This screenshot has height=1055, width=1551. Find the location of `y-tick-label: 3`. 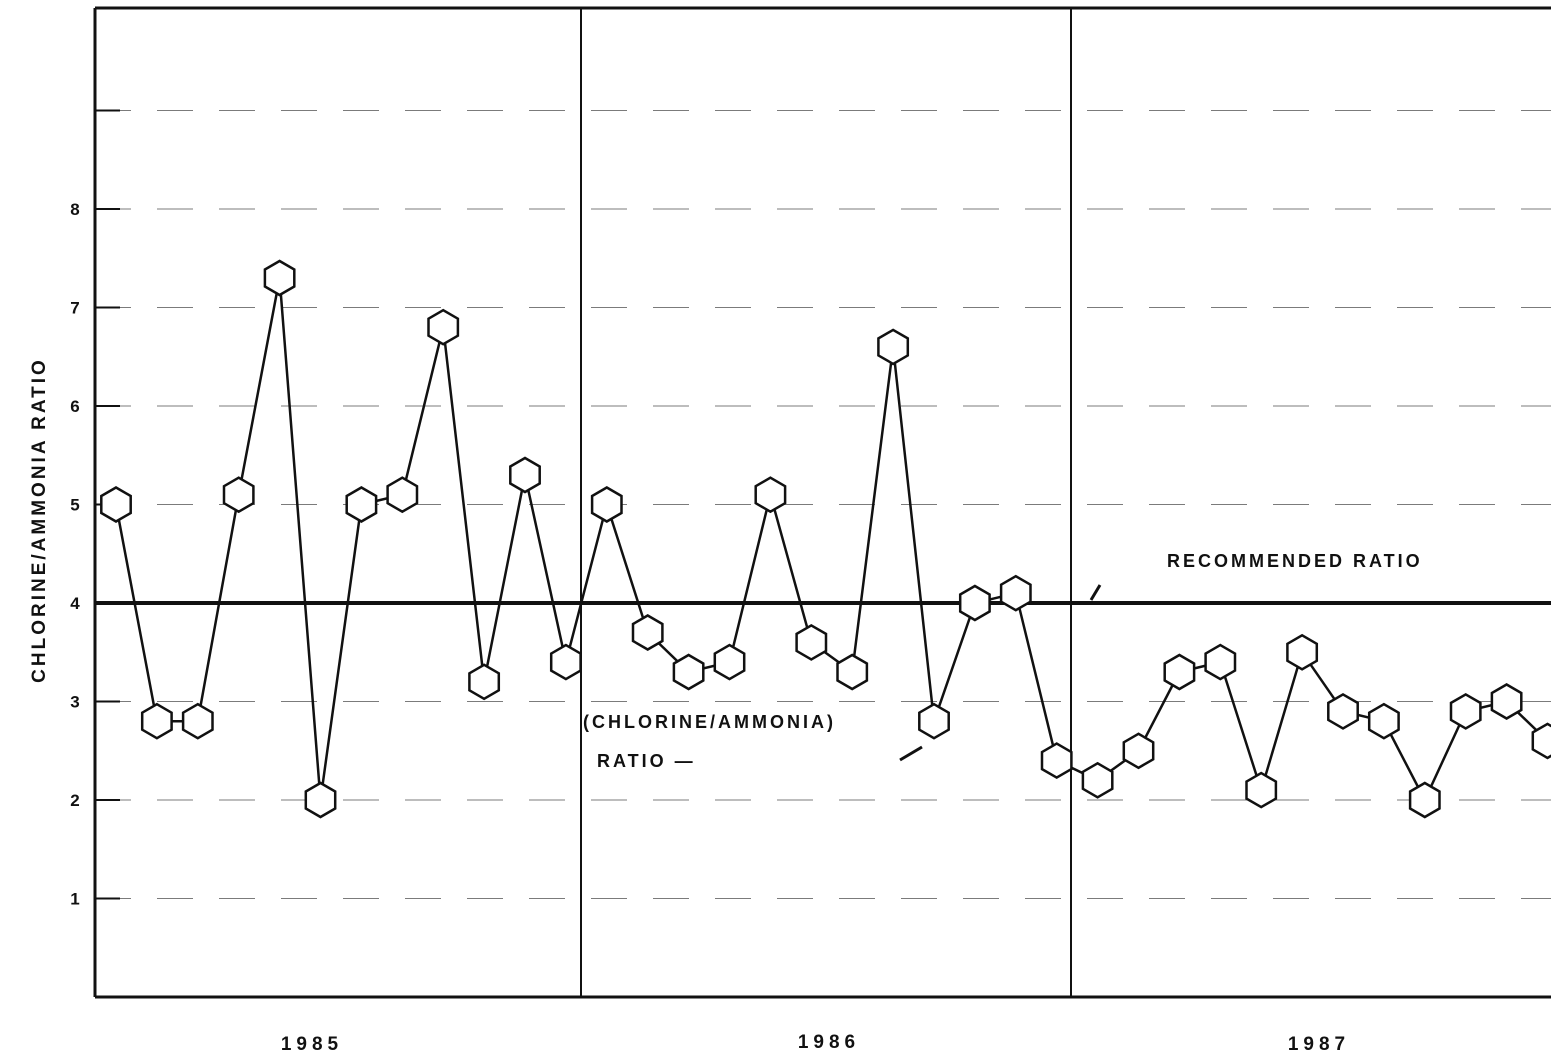

y-tick-label: 3 is located at coordinates (74, 702).